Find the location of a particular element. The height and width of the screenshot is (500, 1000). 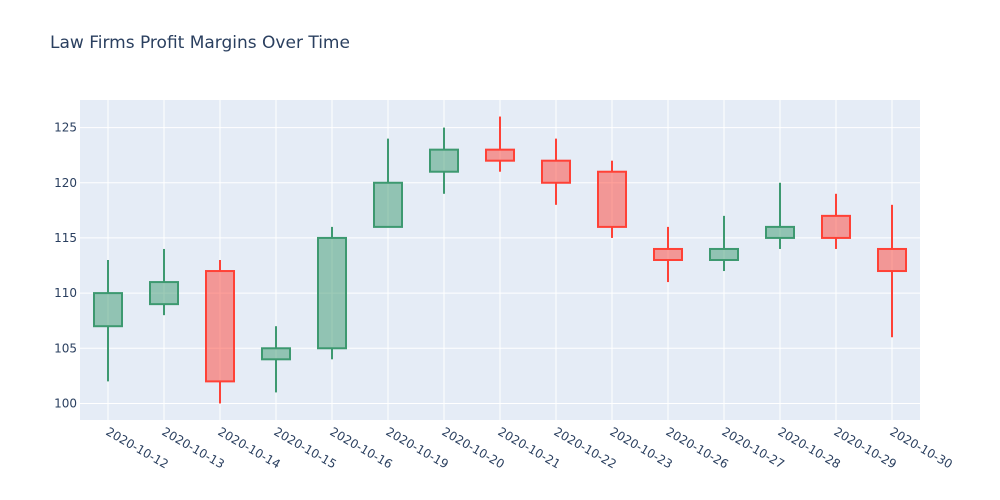

x-tick-label: 2020-10-26 is located at coordinates (697, 447).